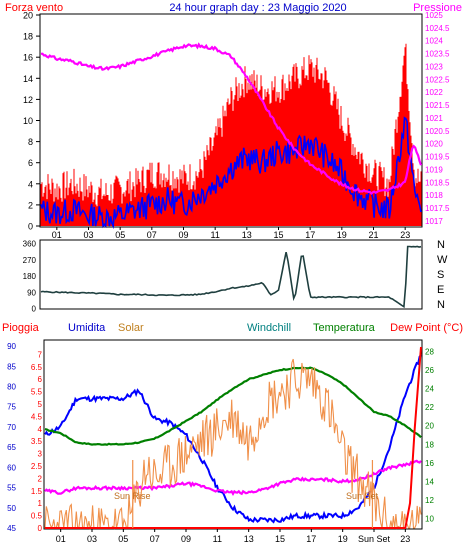 This screenshot has height=555, width=466. Describe the element at coordinates (434, 41) in the screenshot. I see `pressure-y-tick-label: 1024` at that location.